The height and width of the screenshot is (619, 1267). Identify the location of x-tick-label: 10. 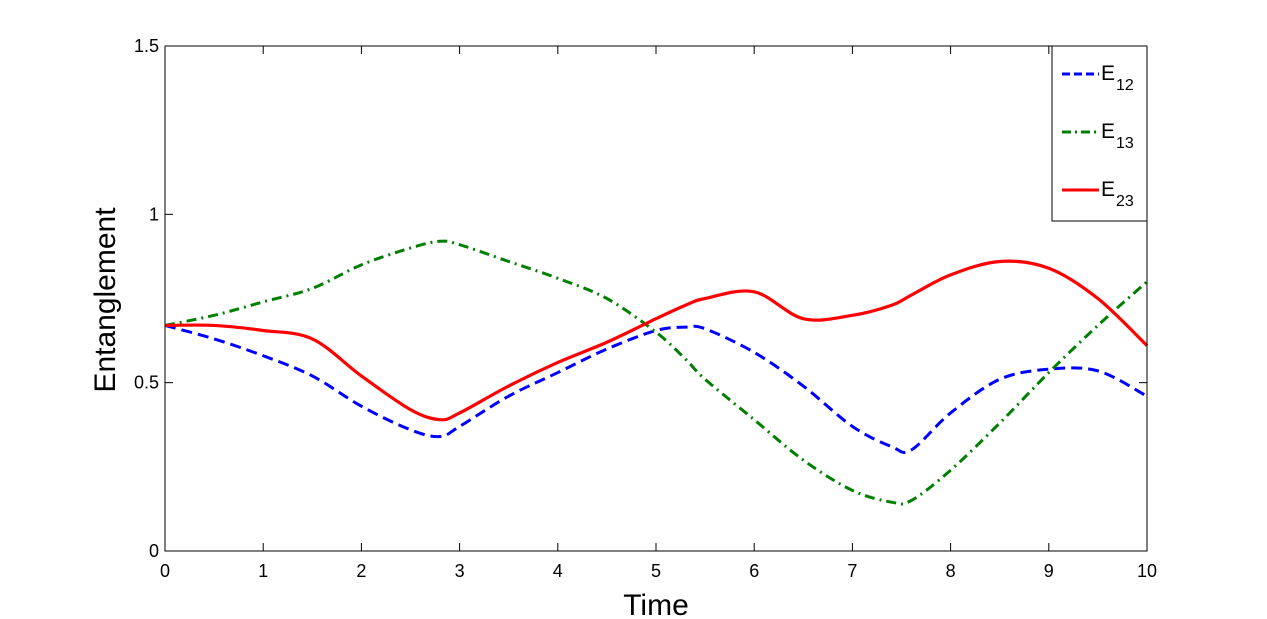
(1147, 571).